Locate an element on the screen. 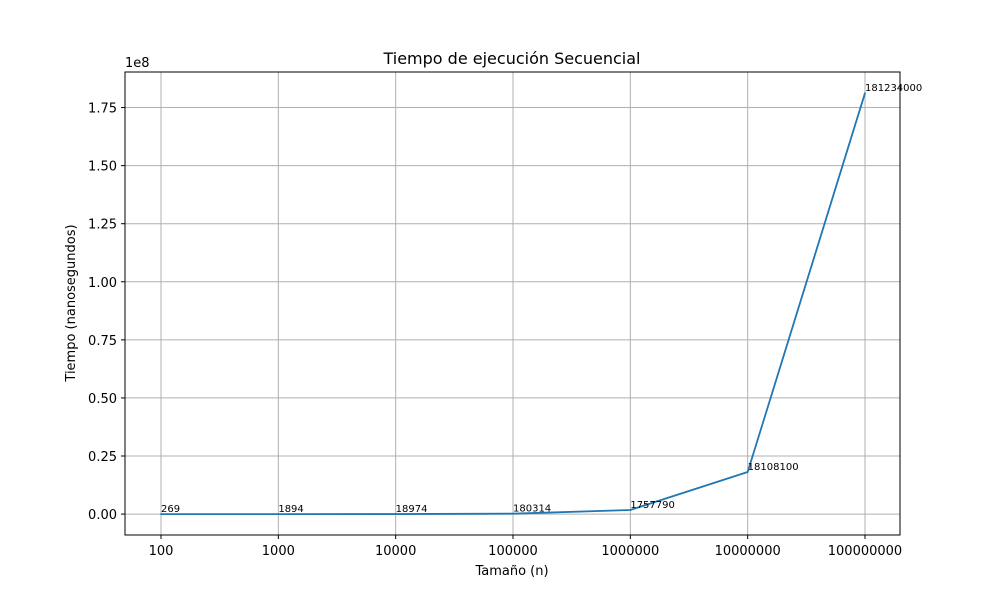 This screenshot has width=1000, height=600. x-tick-label: 1000000 is located at coordinates (630, 551).